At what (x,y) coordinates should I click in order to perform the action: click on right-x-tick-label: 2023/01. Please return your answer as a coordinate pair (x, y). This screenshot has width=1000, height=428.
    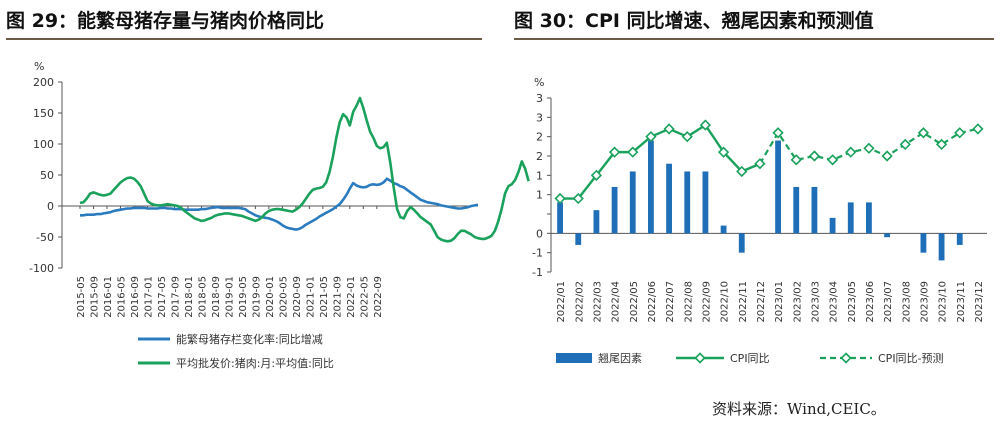
    Looking at the image, I should click on (779, 302).